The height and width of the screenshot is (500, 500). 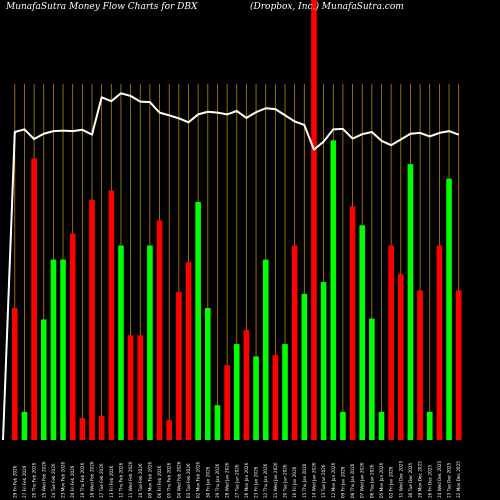 What do you see at coordinates (178, 479) in the screenshot?
I see `x-tick-label: 04 Wed Feb 2026` at bounding box center [178, 479].